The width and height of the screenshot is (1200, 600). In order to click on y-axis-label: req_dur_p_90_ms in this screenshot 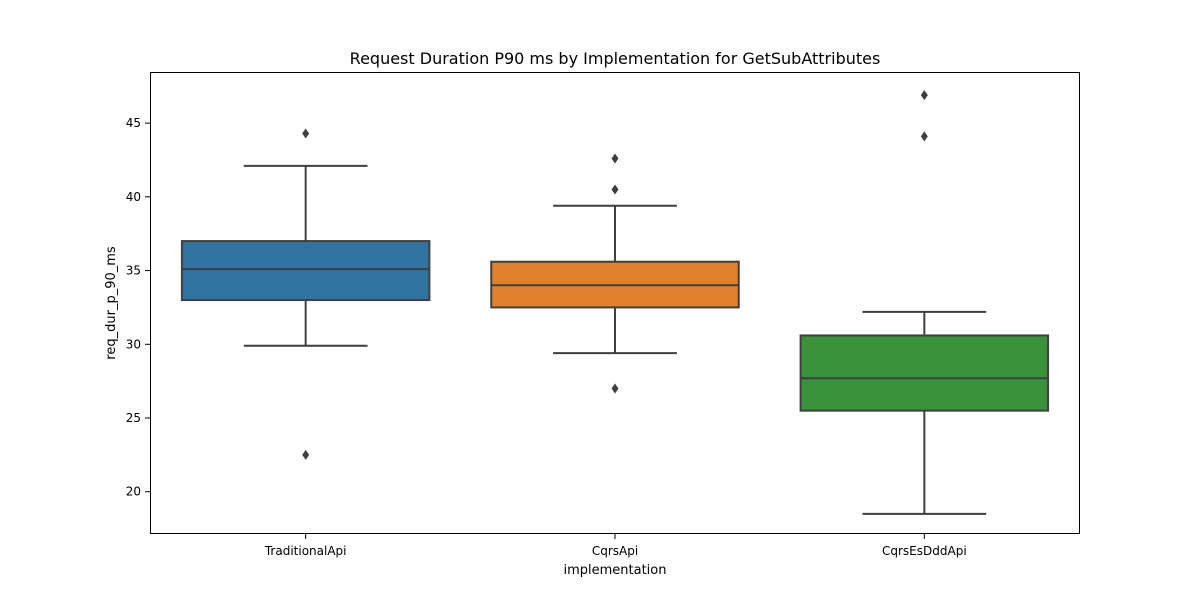, I will do `click(111, 303)`.